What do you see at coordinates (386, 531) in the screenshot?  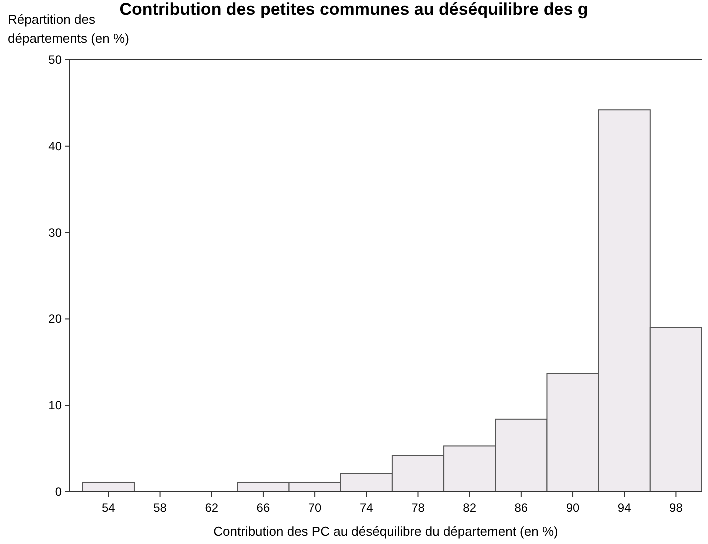 I see `x-axis-title: Contribution des PC au déséquilibre du département (en %)` at bounding box center [386, 531].